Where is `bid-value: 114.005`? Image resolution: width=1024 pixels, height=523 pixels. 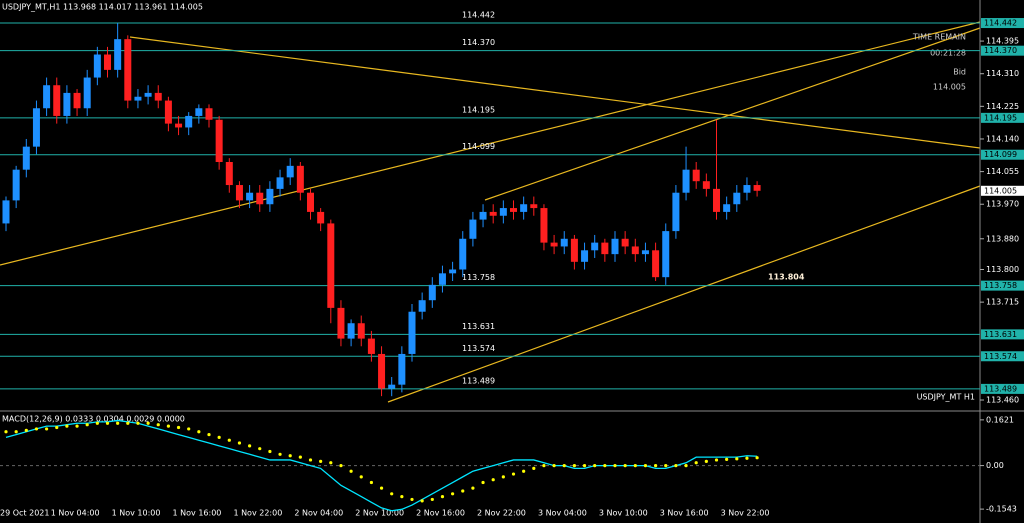 bid-value: 114.005 is located at coordinates (949, 87).